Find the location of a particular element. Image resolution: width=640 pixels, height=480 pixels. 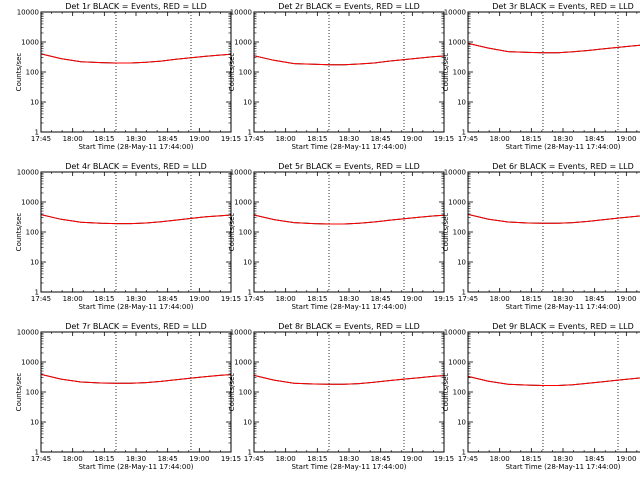

panel-title: Det 8r BLACK = Events, RED = LLD is located at coordinates (349, 326).